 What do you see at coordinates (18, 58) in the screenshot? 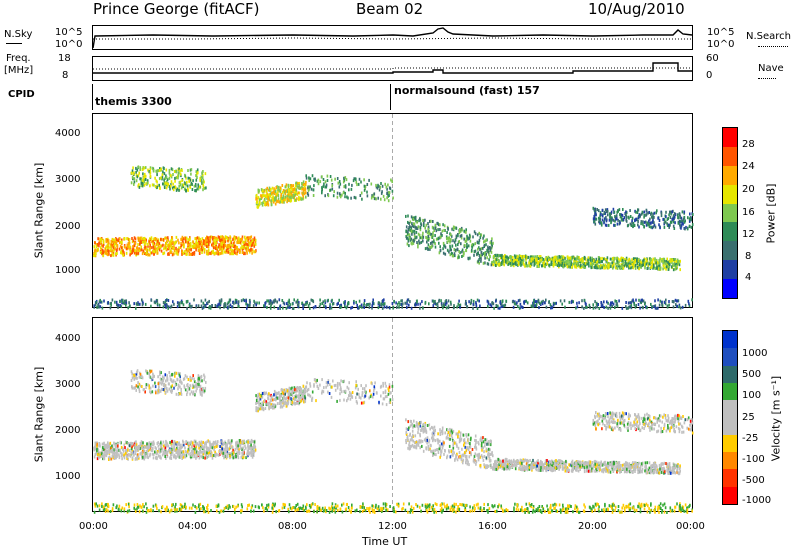
I see `freq-label: Freq.` at bounding box center [18, 58].